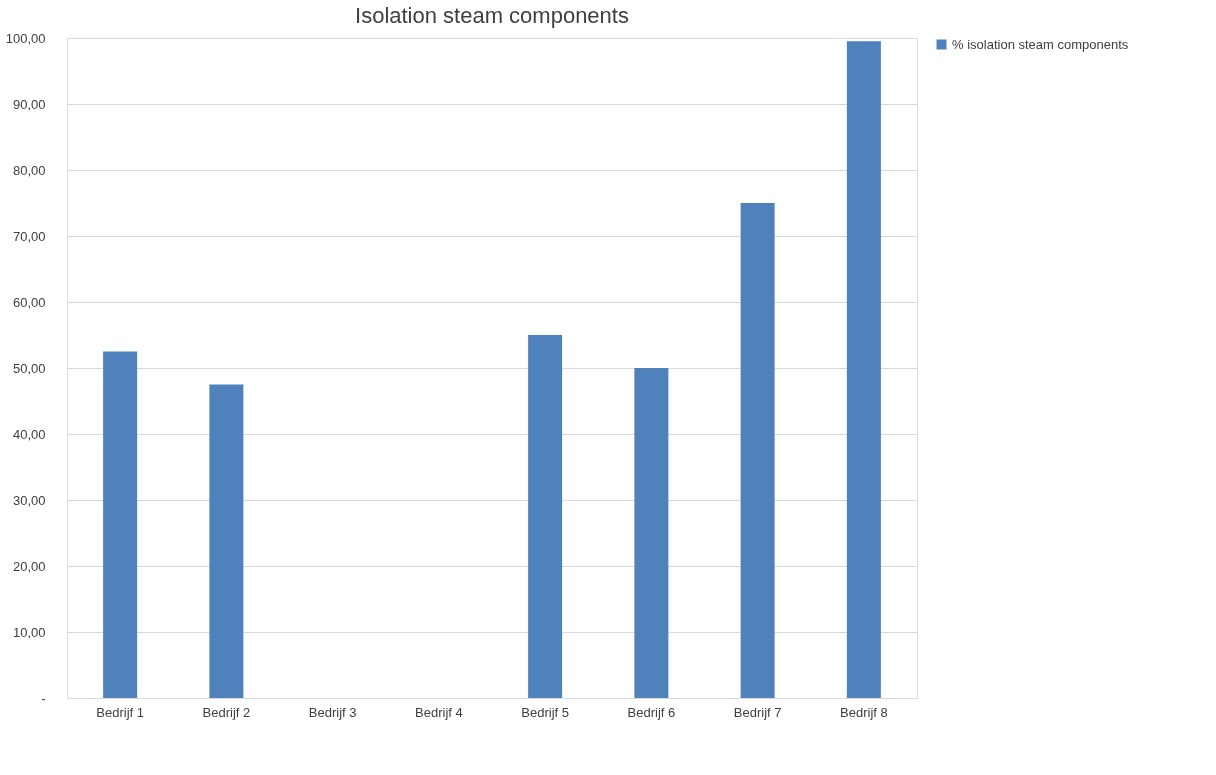 The height and width of the screenshot is (775, 1216). Describe the element at coordinates (29, 302) in the screenshot. I see `y-tick-label: 60,00` at that location.